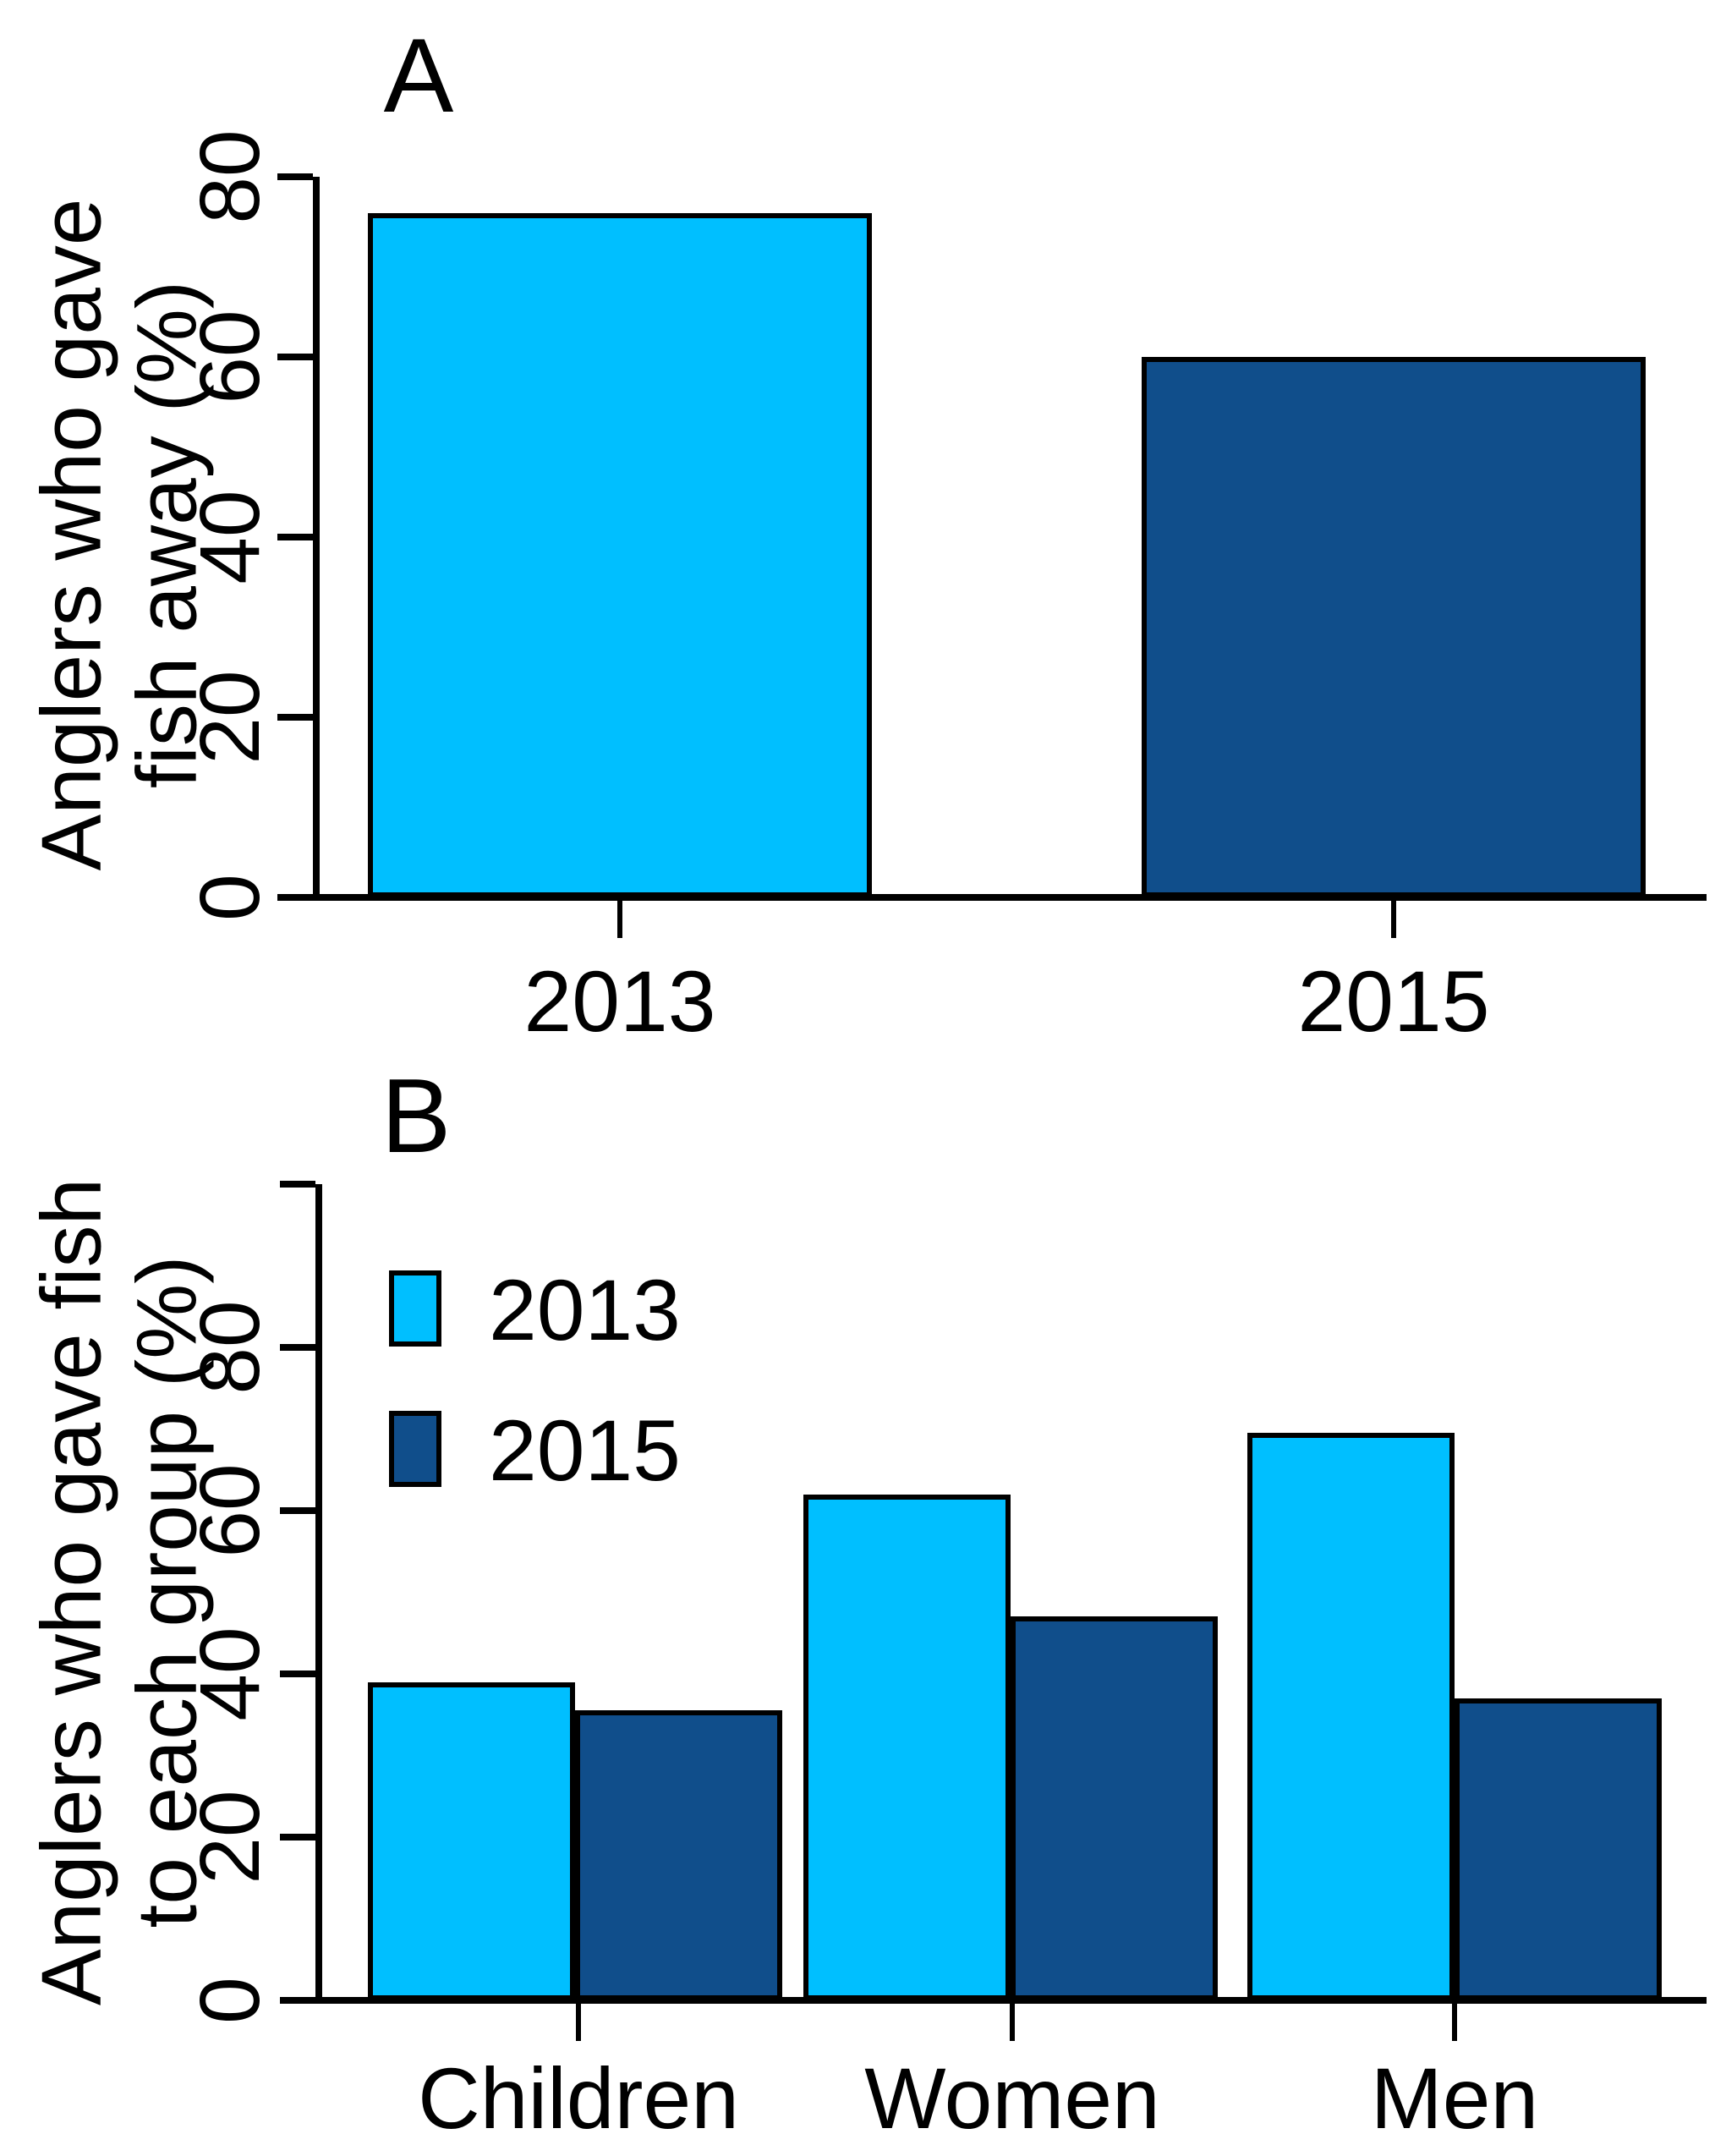 Image resolution: width=1726 pixels, height=2156 pixels. Describe the element at coordinates (471, 1841) in the screenshot. I see `bar-children-2013` at that location.